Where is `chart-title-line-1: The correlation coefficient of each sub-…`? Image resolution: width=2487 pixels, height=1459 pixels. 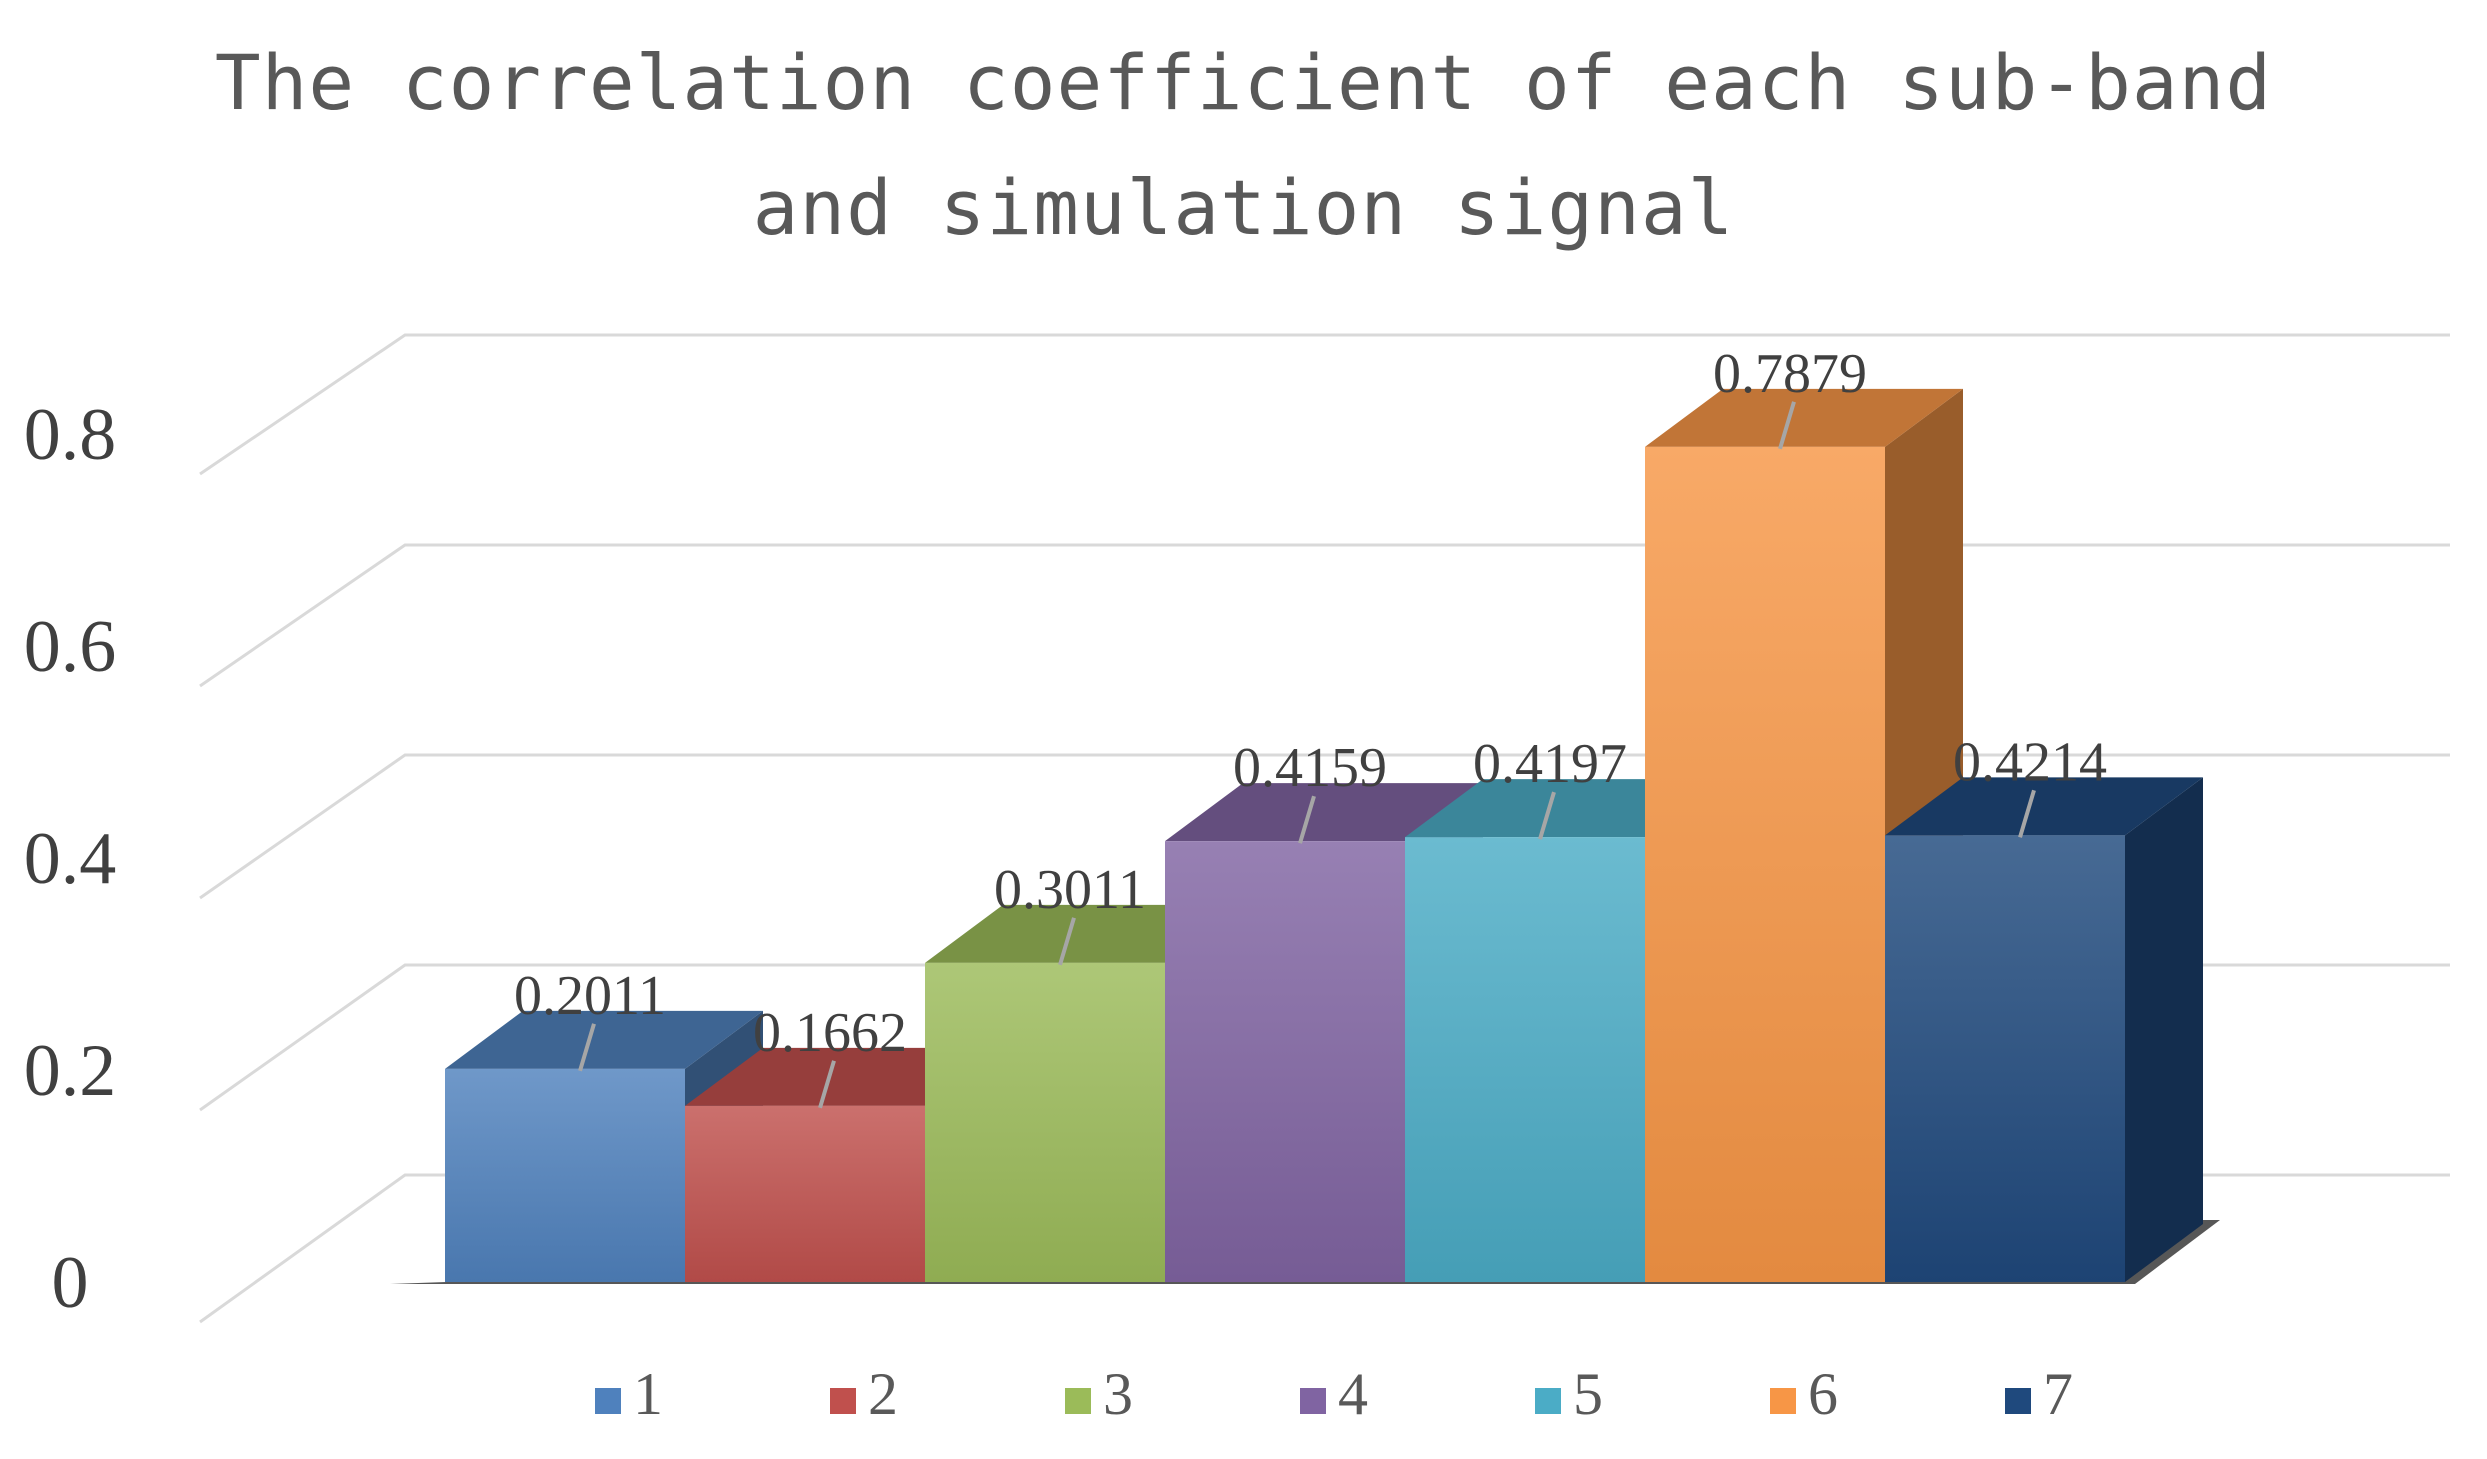
chart-title-line-1: The correlation coefficient of each sub-… is located at coordinates (1243, 82).